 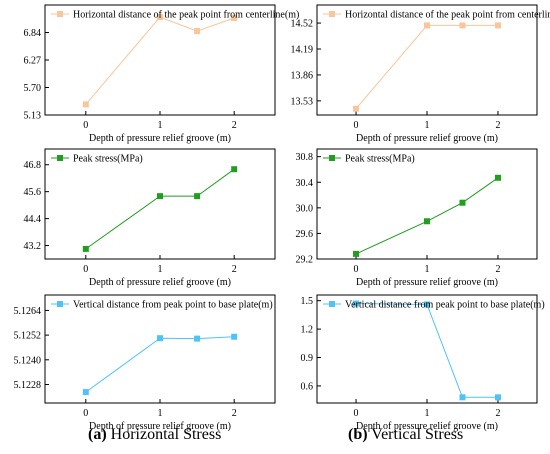 I want to click on y-tick-label: 30.8, so click(x=305, y=157).